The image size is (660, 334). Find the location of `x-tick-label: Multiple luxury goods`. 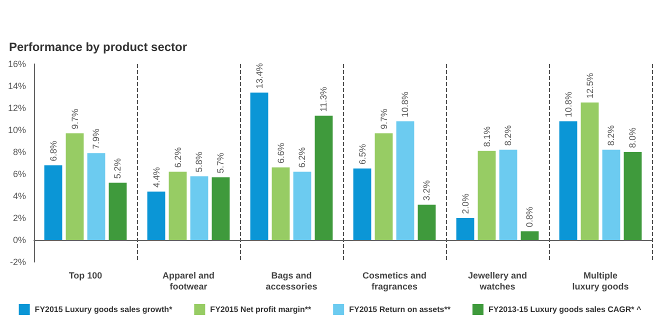

x-tick-label: Multiple luxury goods is located at coordinates (600, 281).